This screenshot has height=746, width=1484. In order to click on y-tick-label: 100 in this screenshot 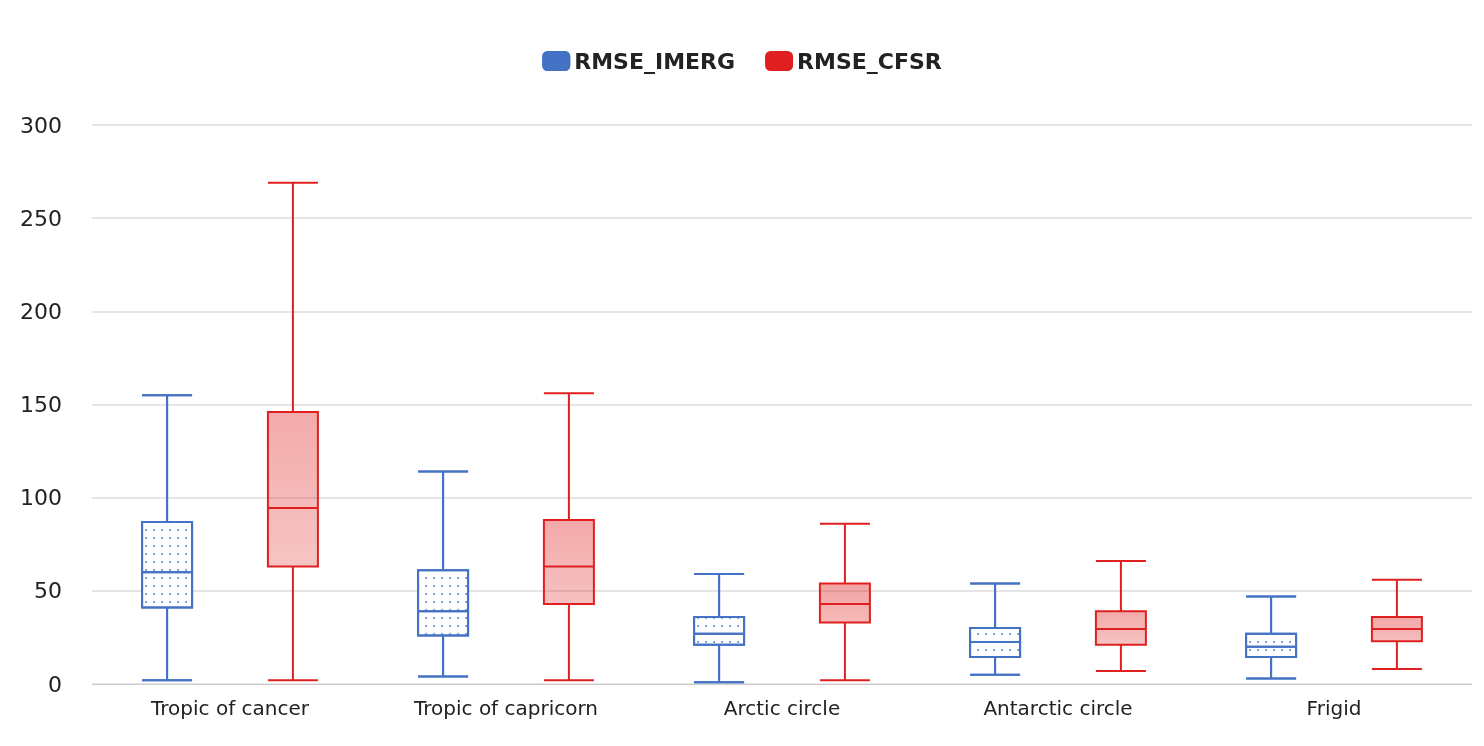, I will do `click(41, 498)`.